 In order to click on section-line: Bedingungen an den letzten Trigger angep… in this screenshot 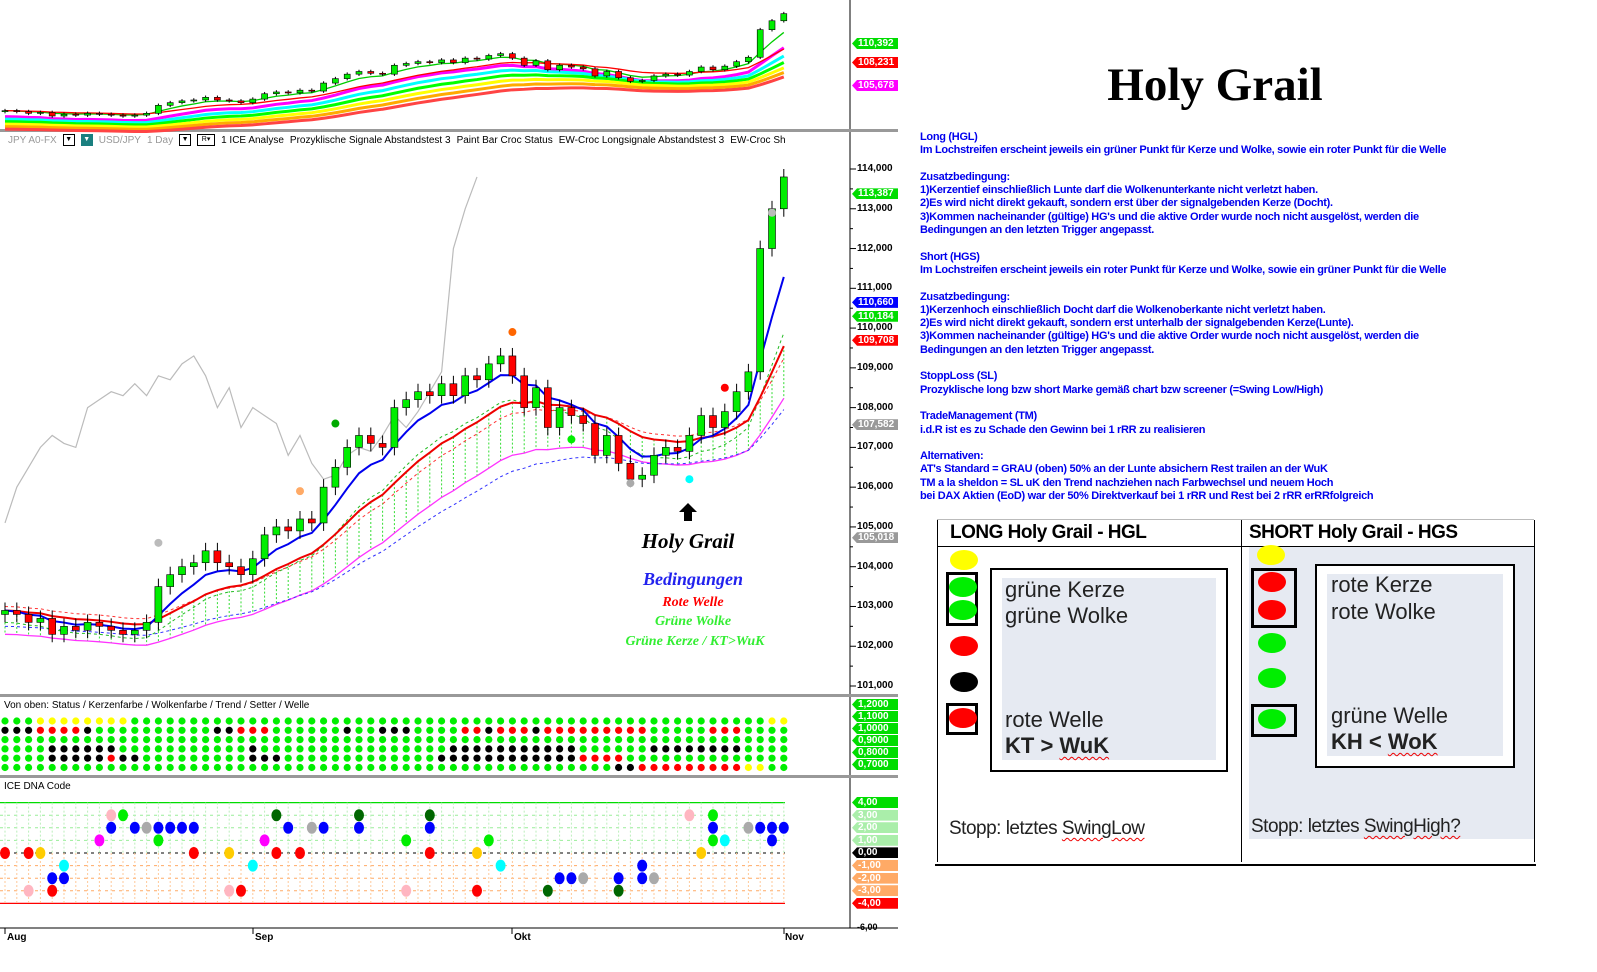, I will do `click(1037, 230)`.